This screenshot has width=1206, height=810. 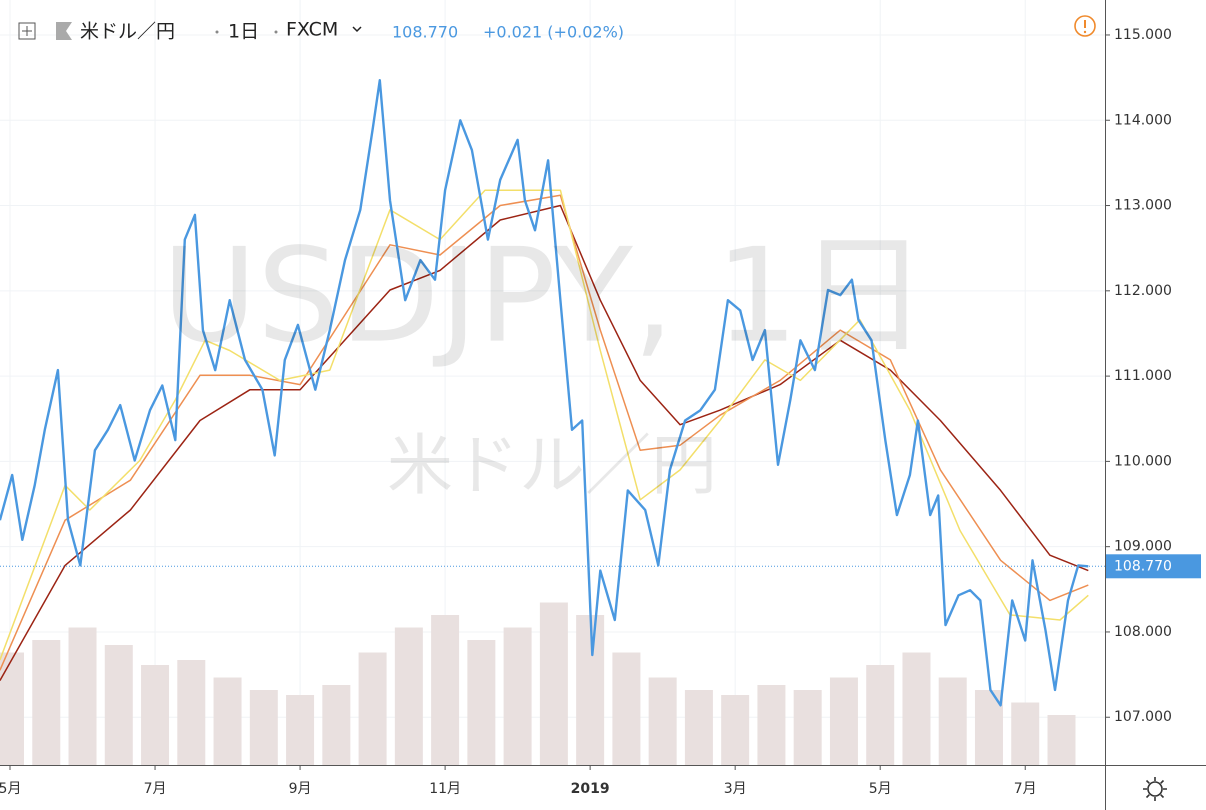 I want to click on x-tick-label: 3月, so click(x=735, y=789).